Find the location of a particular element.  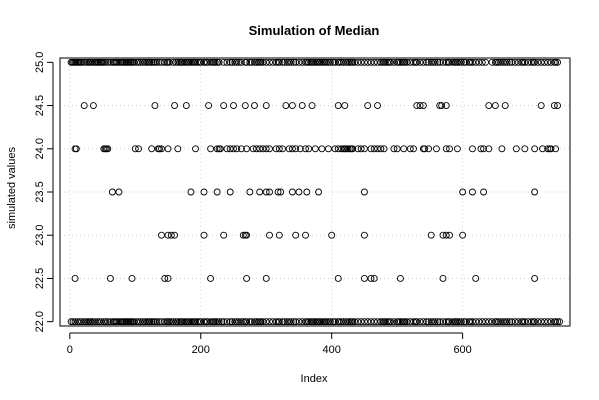

y-tick-label: 22.0 is located at coordinates (40, 321).